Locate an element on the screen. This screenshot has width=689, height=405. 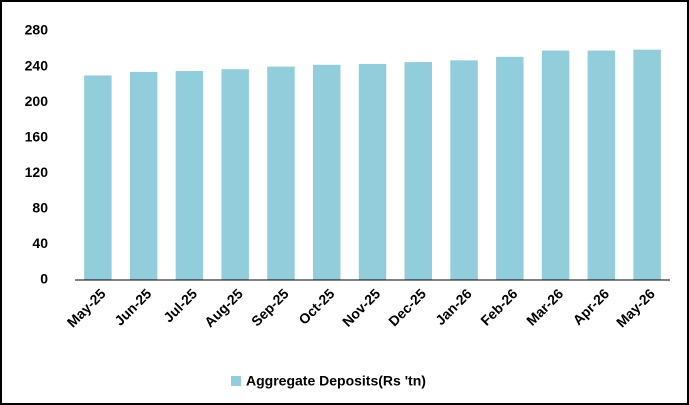
y-tick-label: 160 is located at coordinates (37, 136).